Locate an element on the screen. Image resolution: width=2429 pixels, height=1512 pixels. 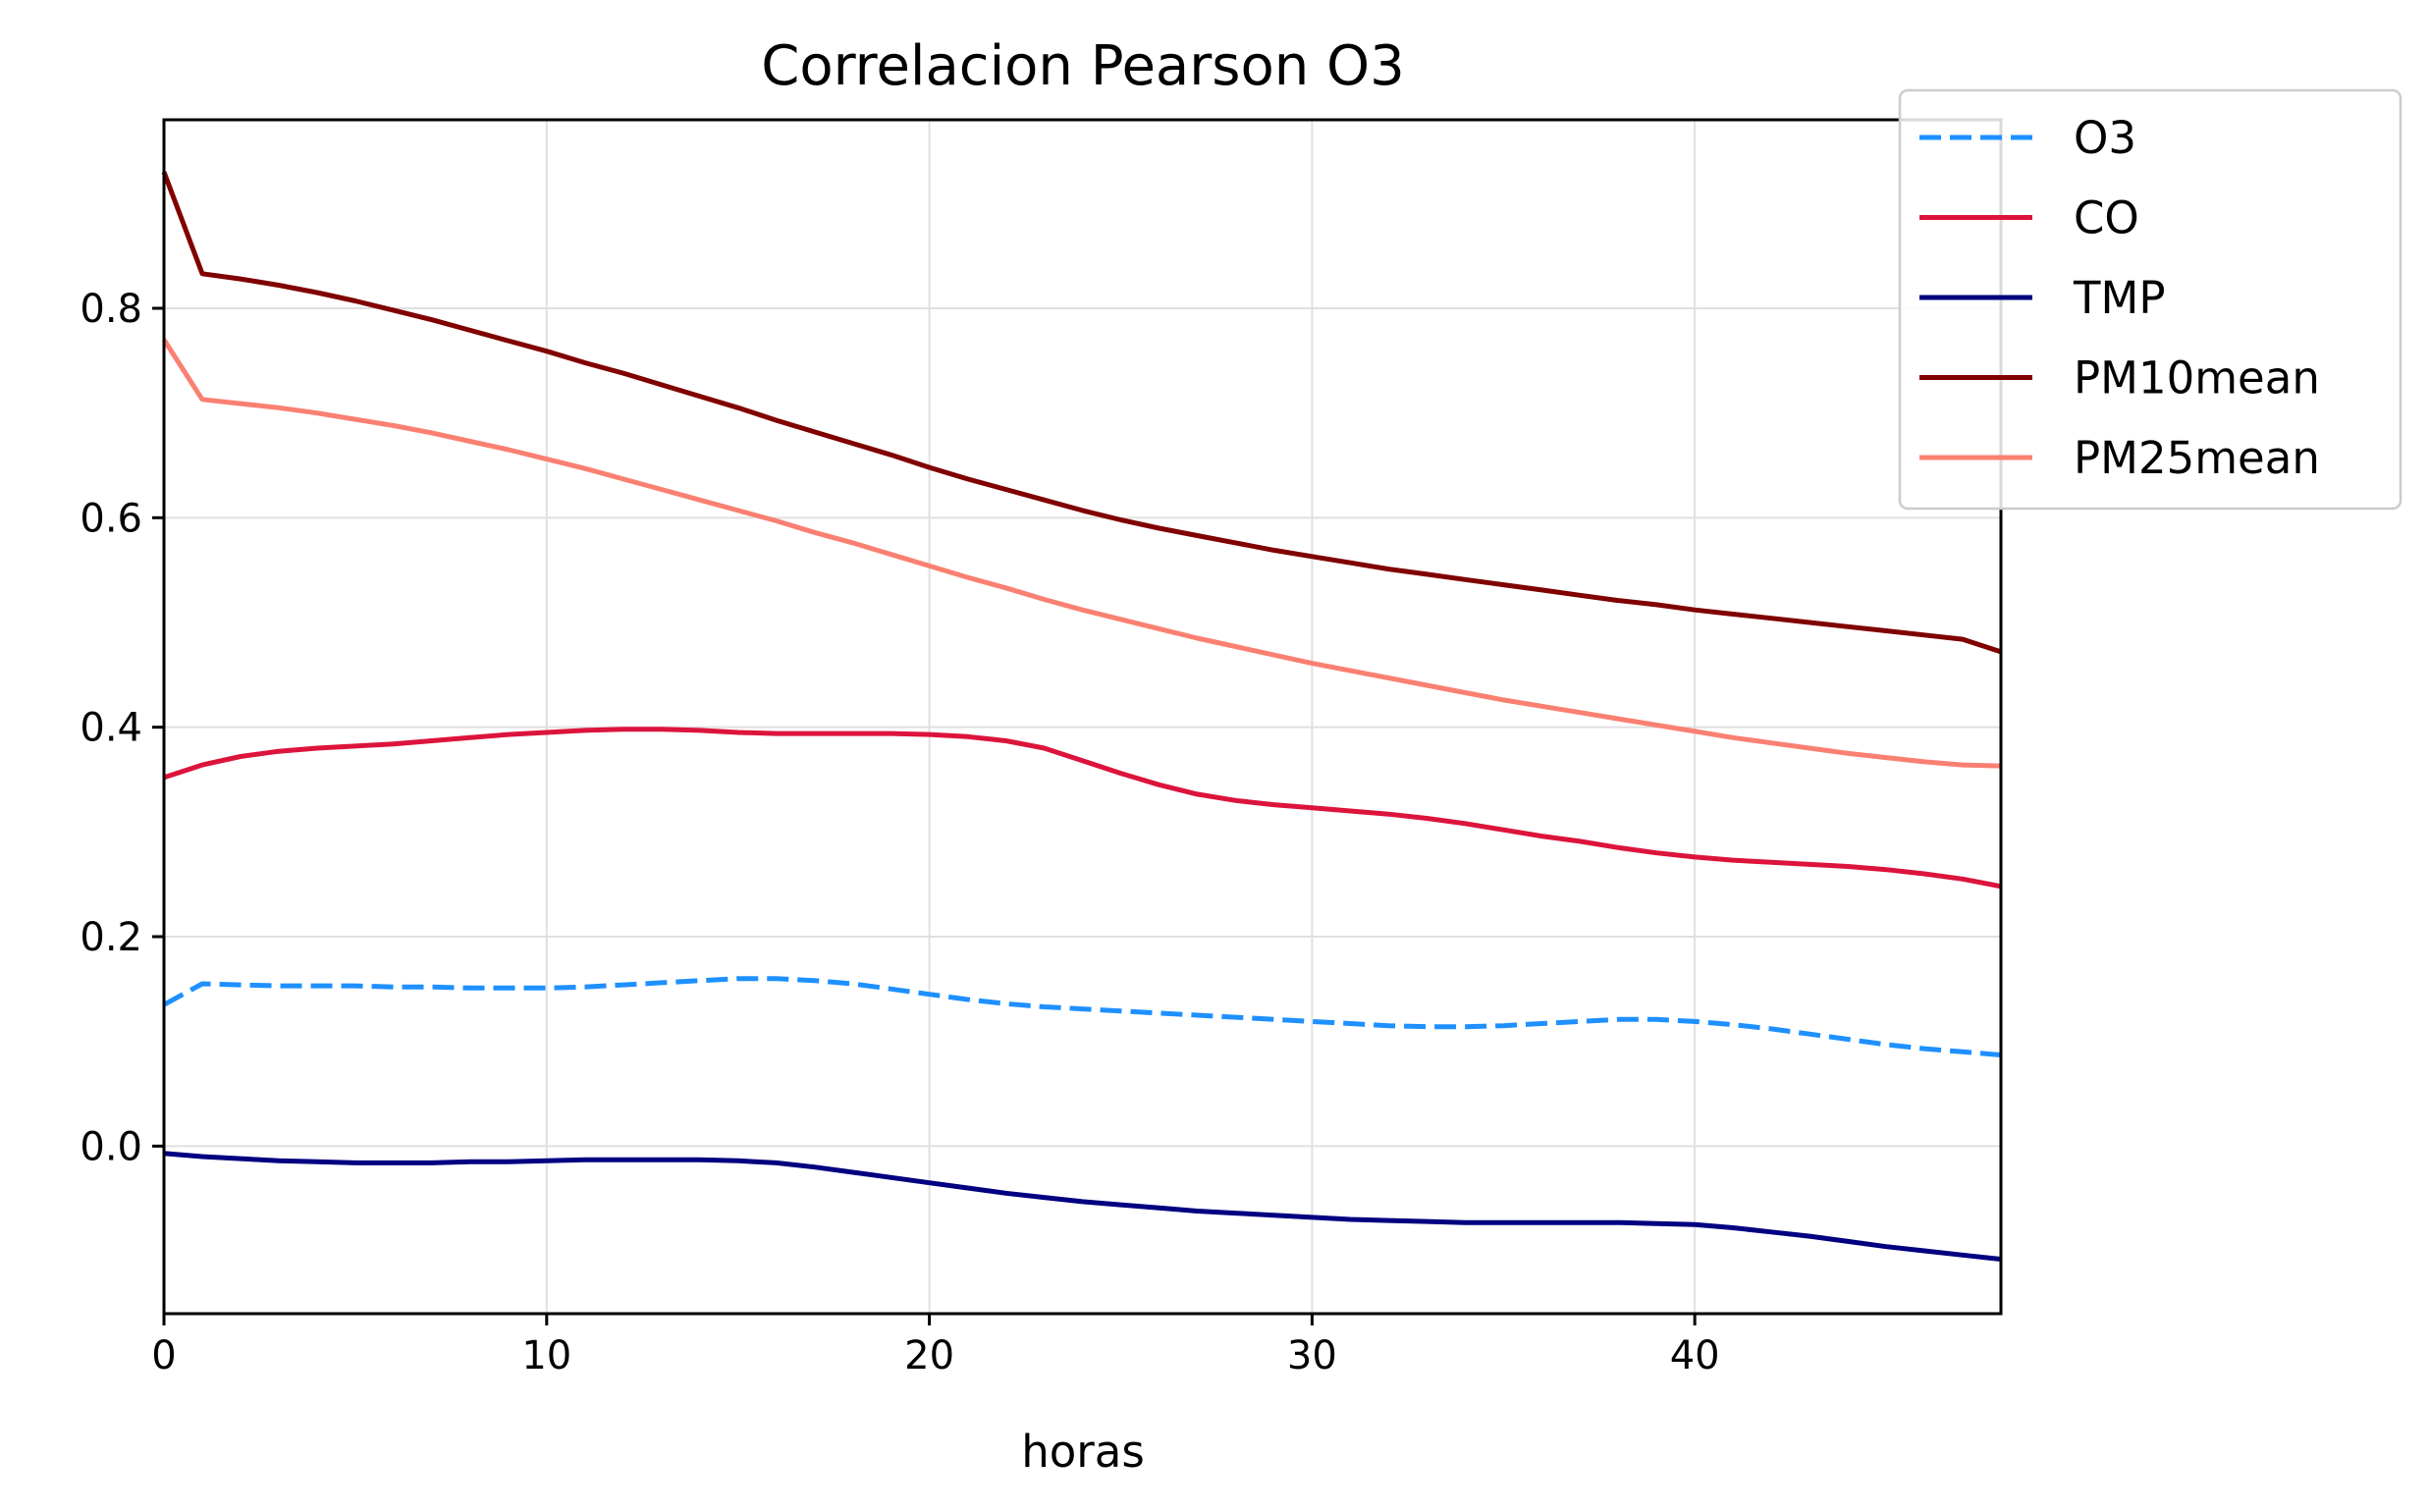
y-axis: 0.0 0.2 0.4 0.6 0.8 is located at coordinates (122, 728).